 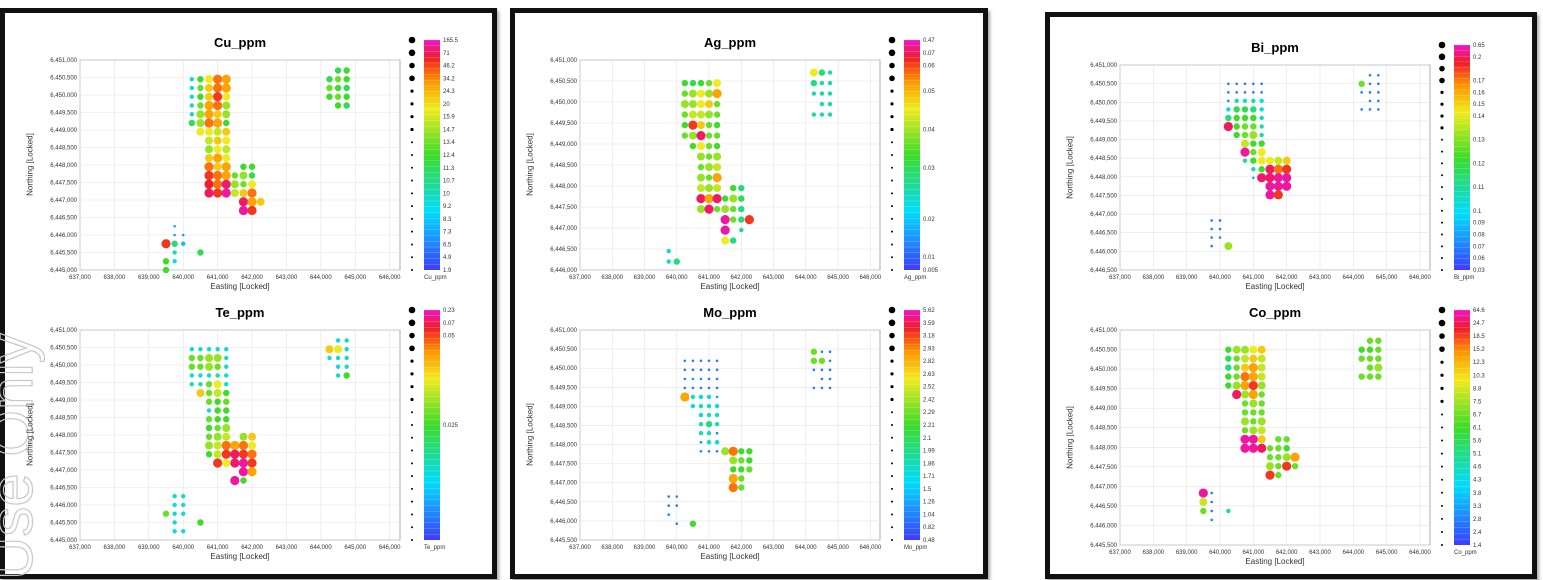 What do you see at coordinates (80, 278) in the screenshot?
I see `x-tick-label: 637,000` at bounding box center [80, 278].